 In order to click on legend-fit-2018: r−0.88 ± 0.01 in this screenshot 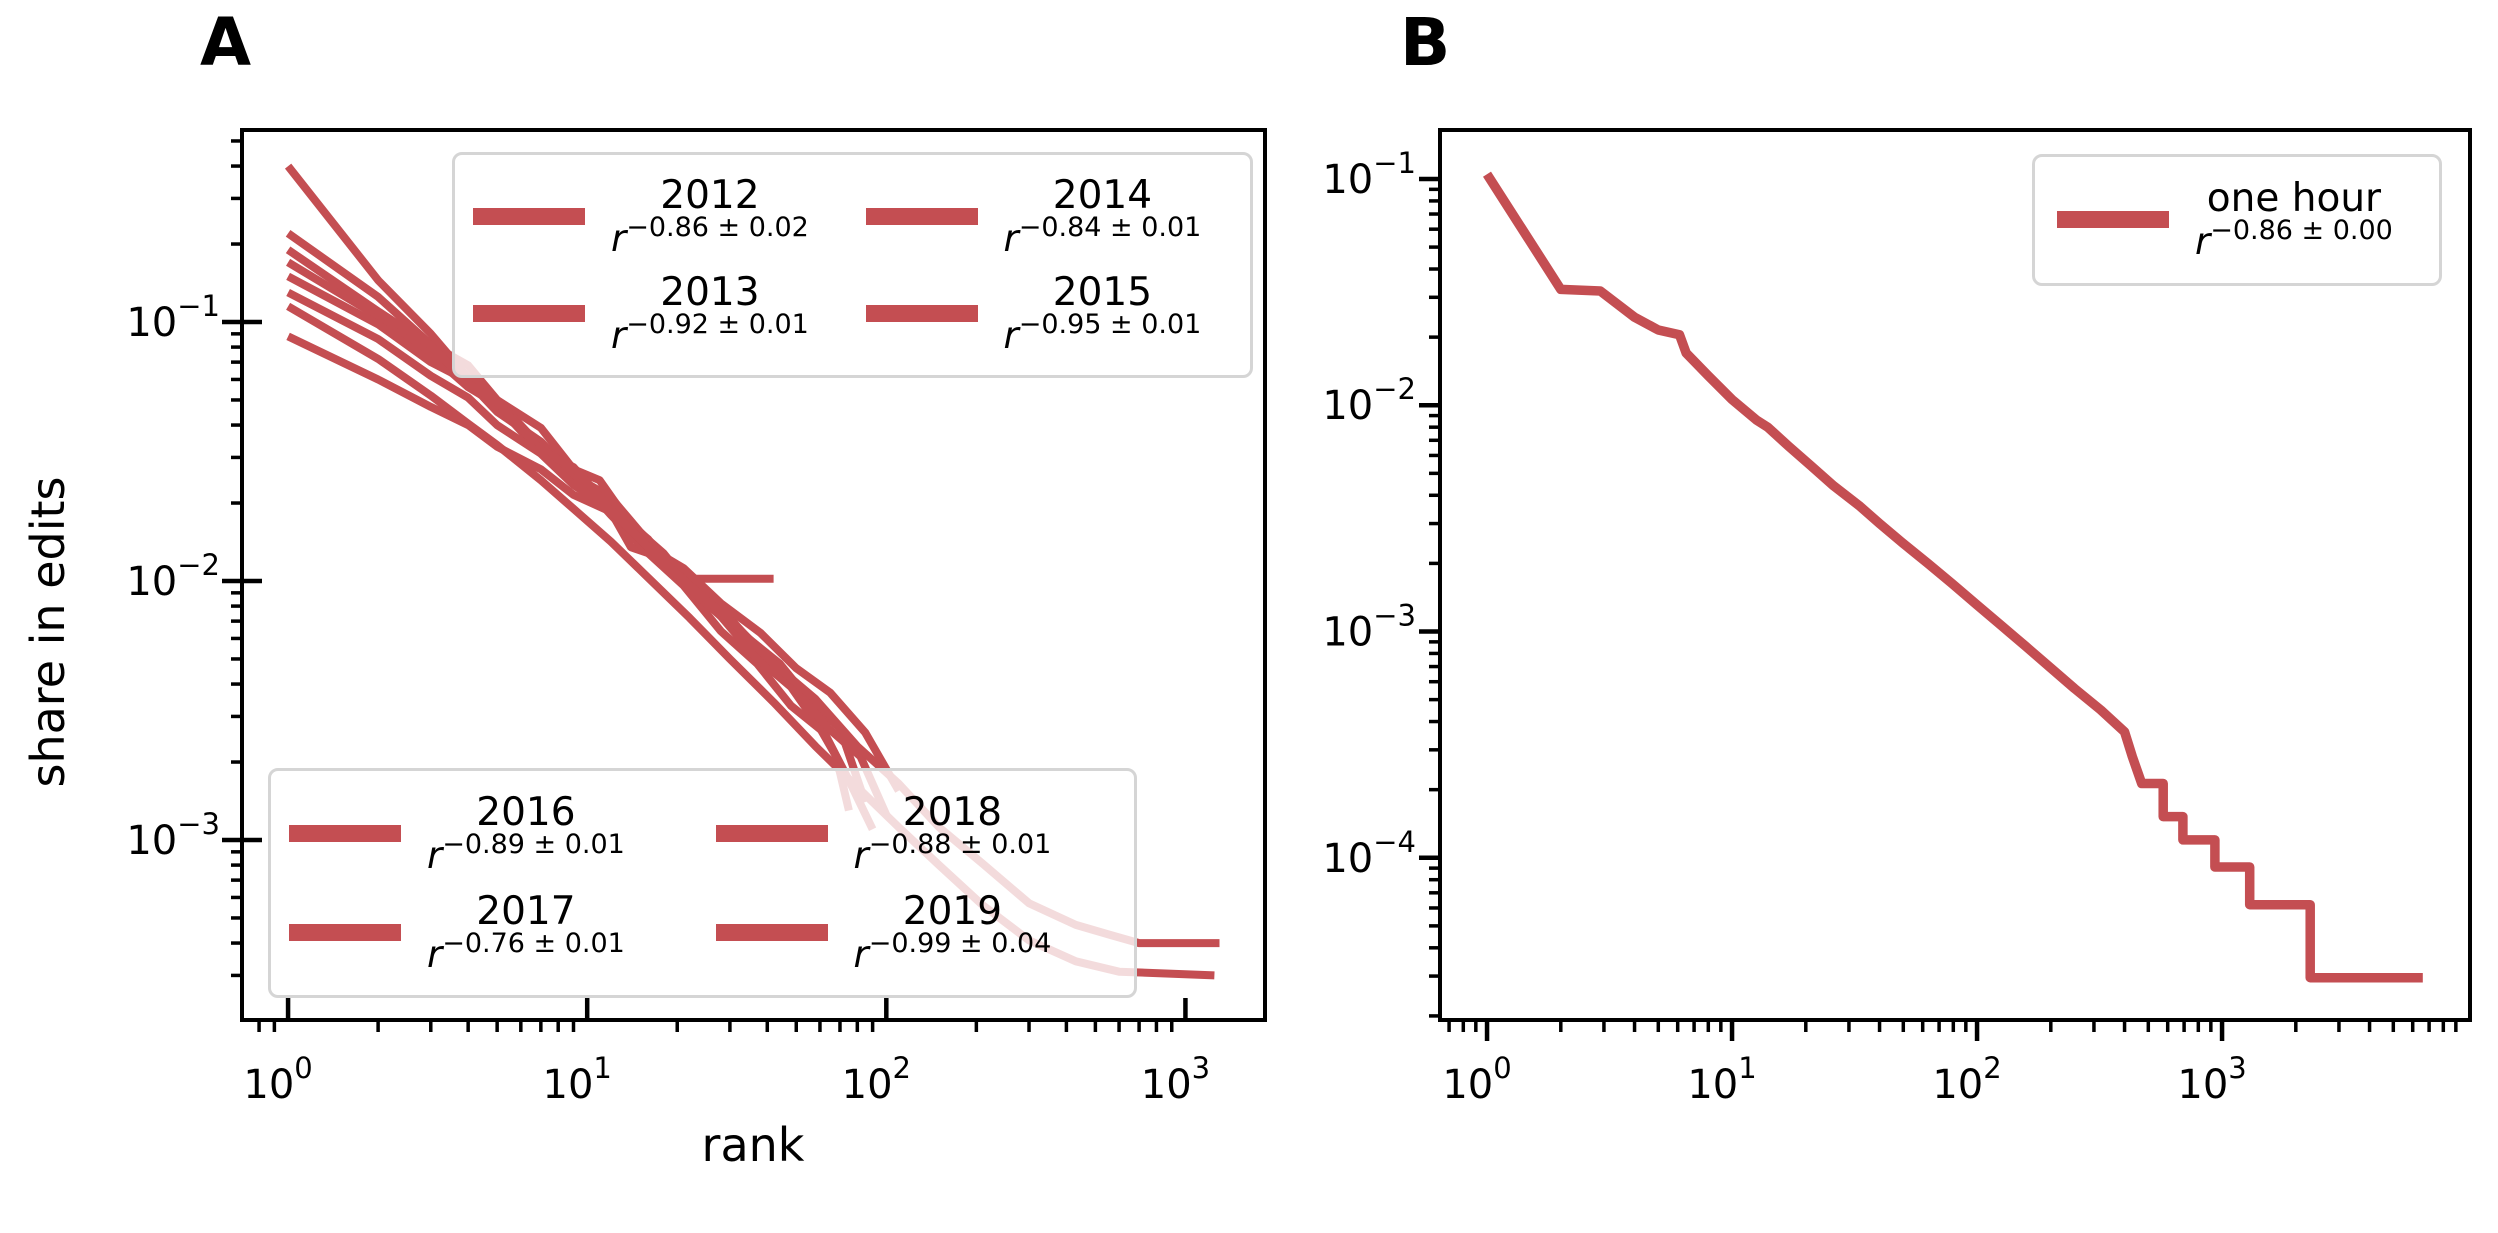, I will do `click(952, 852)`.